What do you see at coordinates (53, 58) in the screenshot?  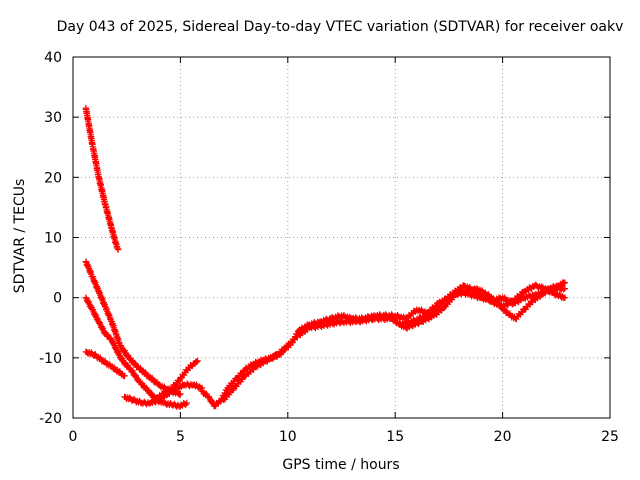 I see `y-tick-label: 40` at bounding box center [53, 58].